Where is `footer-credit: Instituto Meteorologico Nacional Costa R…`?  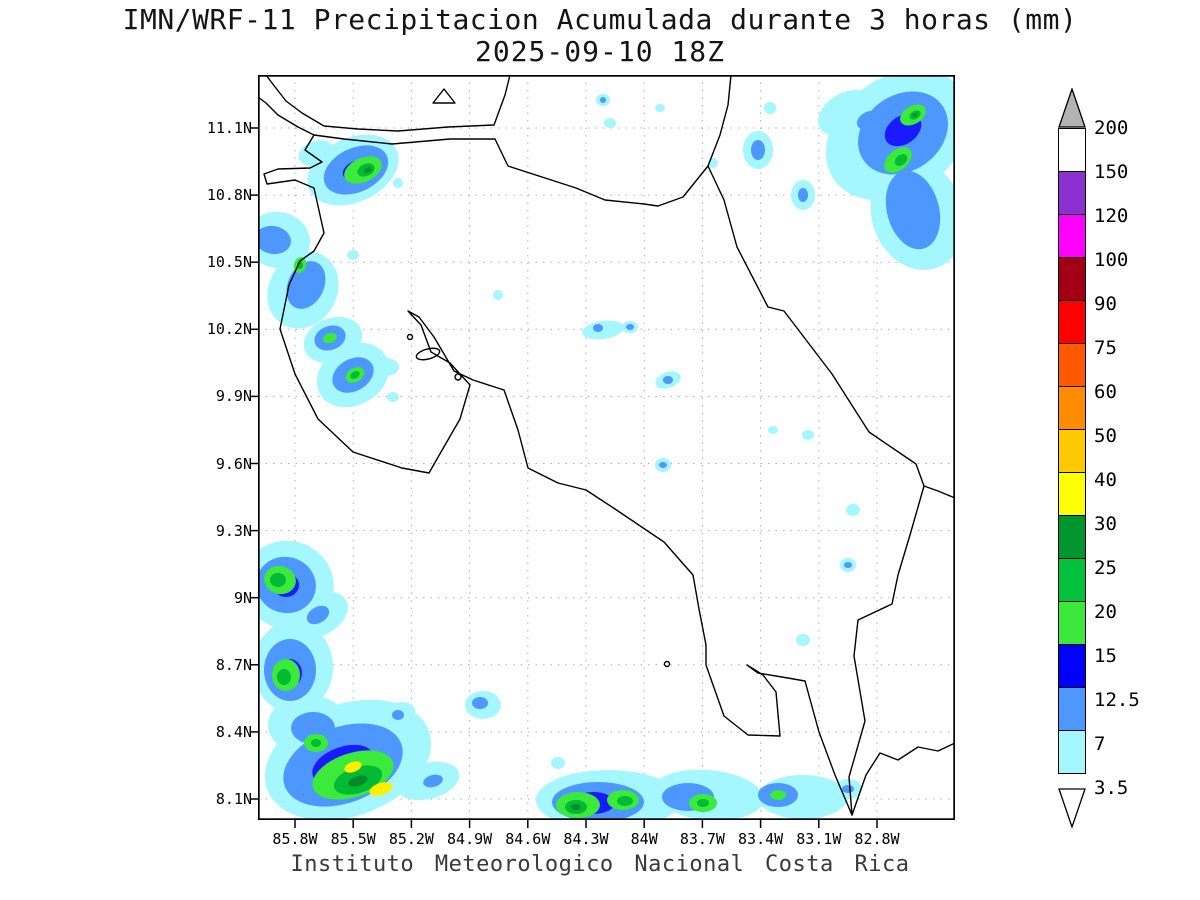 footer-credit: Instituto Meteorologico Nacional Costa R… is located at coordinates (600, 864).